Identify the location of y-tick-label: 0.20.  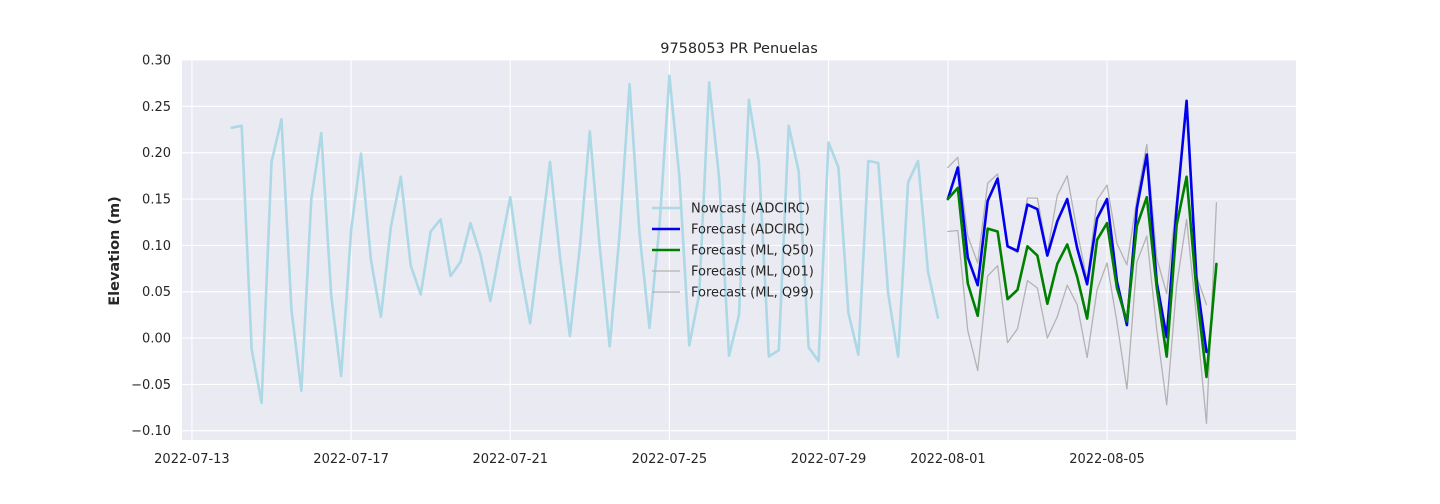
(156, 153).